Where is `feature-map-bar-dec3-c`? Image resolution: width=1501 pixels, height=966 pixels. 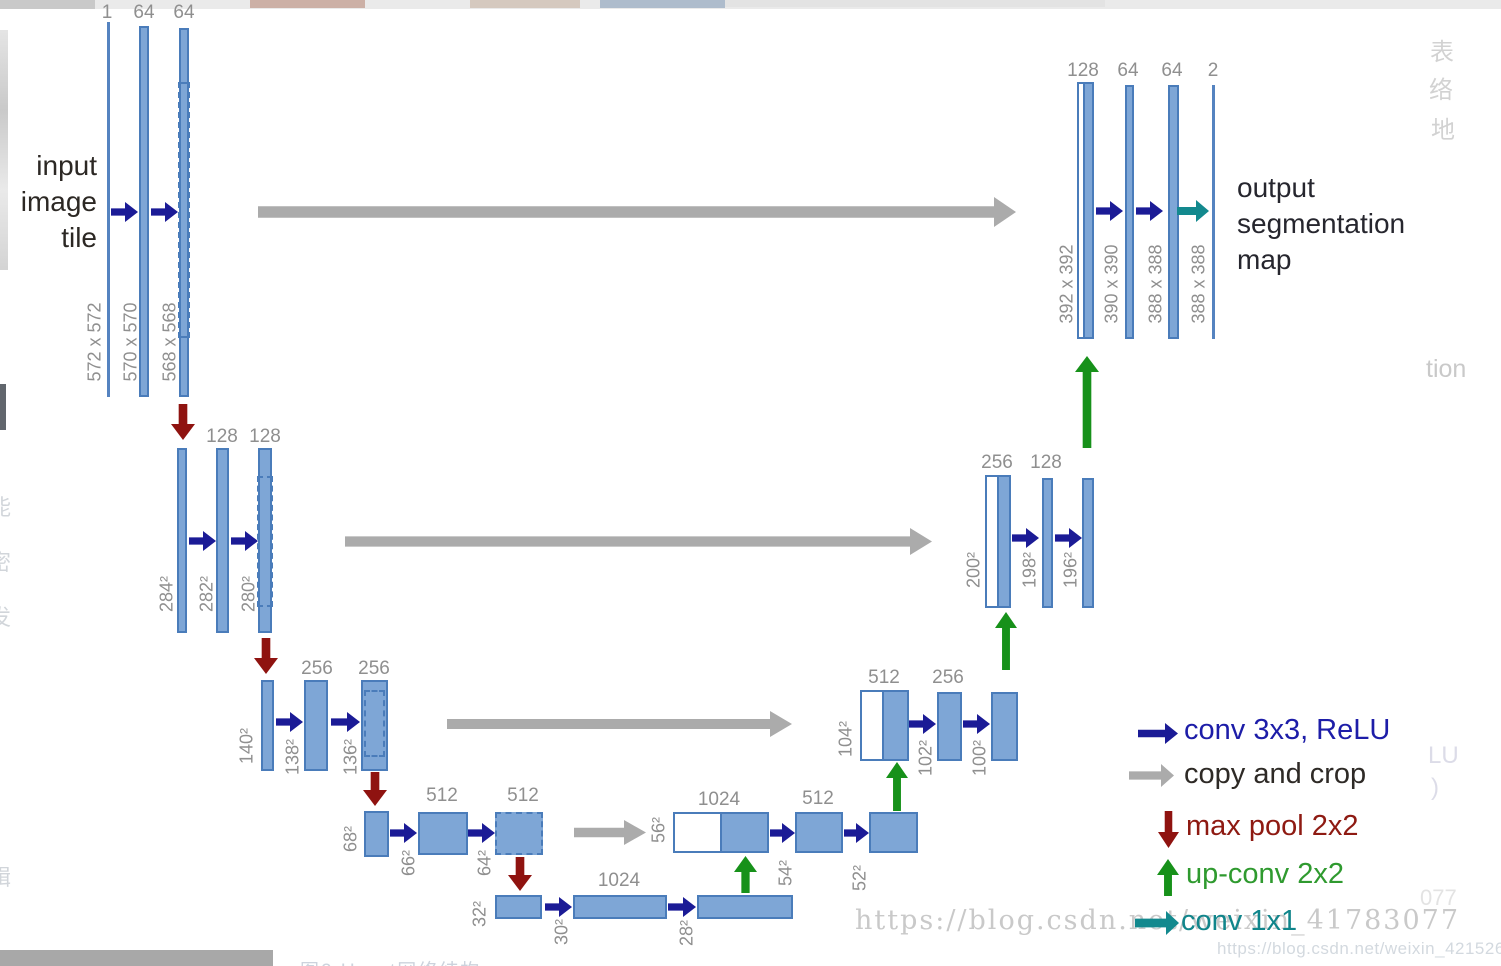
feature-map-bar-dec3-c is located at coordinates (1004, 726).